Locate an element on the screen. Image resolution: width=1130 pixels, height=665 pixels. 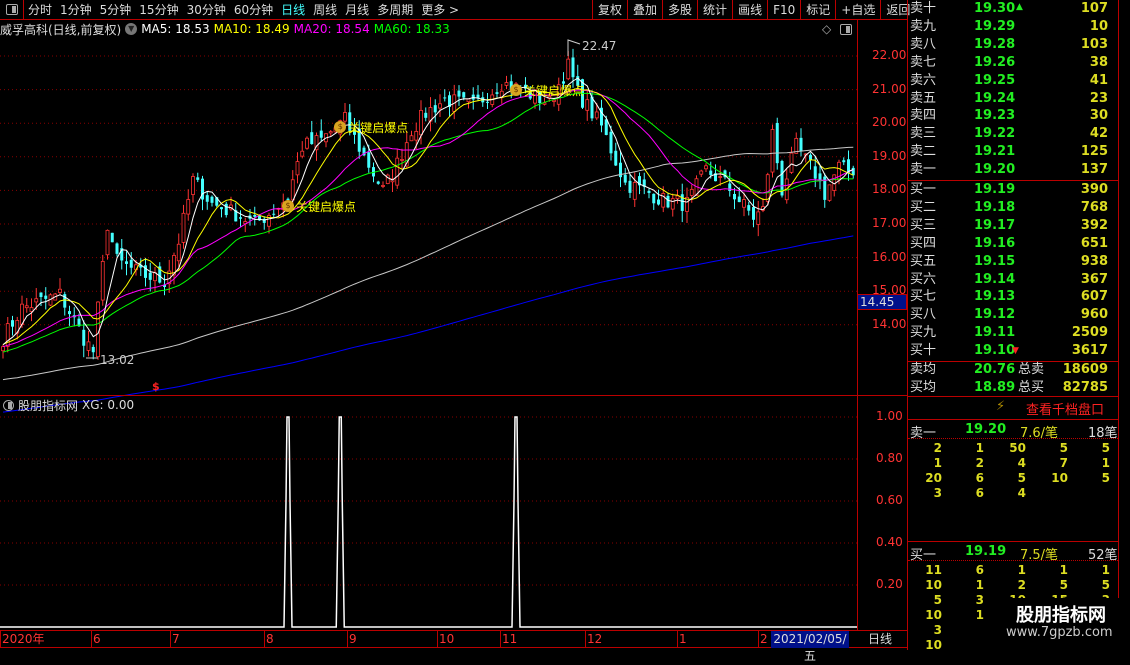
ask-row: 卖五 19.24 23 is located at coordinates (1013, 99).